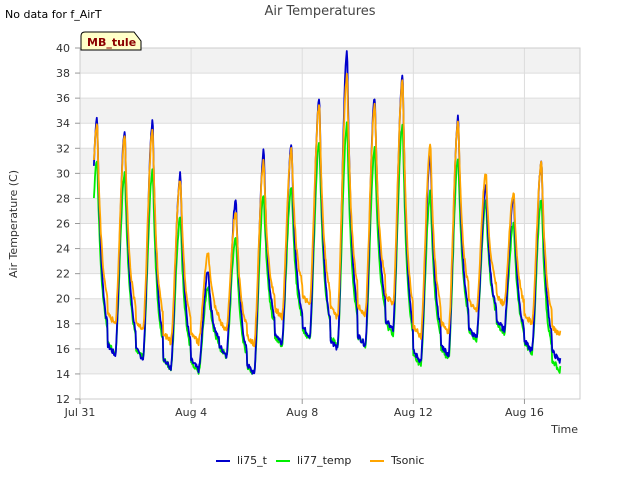 The image size is (640, 480). I want to click on x-axis-ticks: Jul 31 Aug 4 Aug 8 Aug 12 Aug 16, so click(304, 409).